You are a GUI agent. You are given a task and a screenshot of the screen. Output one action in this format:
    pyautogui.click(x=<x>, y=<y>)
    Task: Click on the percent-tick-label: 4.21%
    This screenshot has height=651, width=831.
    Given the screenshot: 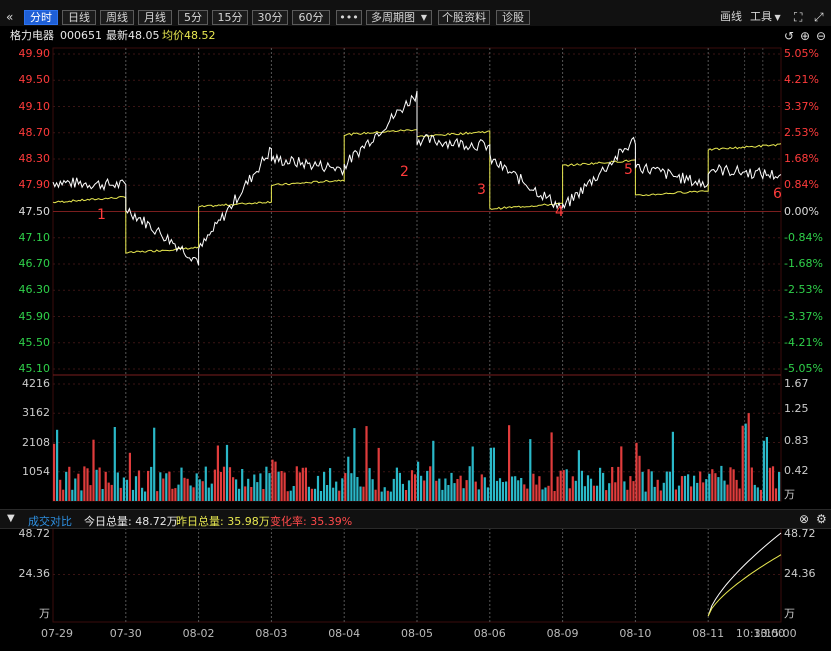 What is the action you would take?
    pyautogui.click(x=801, y=80)
    